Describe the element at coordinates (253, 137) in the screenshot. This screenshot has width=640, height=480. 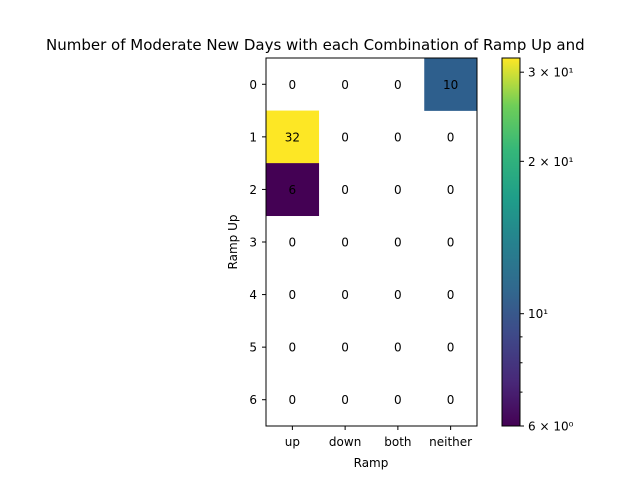
I see `y-tick-label: 1` at that location.